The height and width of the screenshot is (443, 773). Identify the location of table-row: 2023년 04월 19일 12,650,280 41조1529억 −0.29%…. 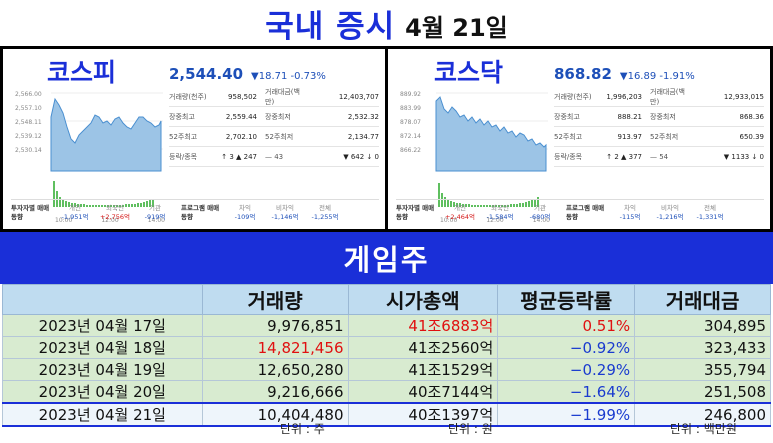
(386, 369).